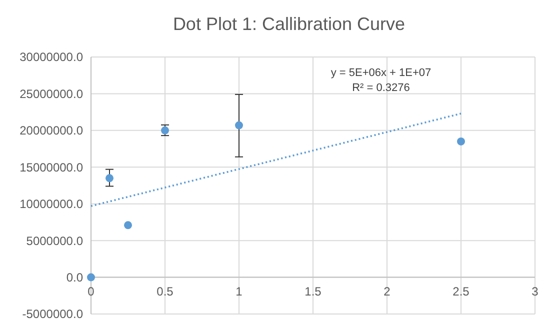 The height and width of the screenshot is (332, 558). I want to click on y-tick-label: 25000000.0, so click(52, 93).